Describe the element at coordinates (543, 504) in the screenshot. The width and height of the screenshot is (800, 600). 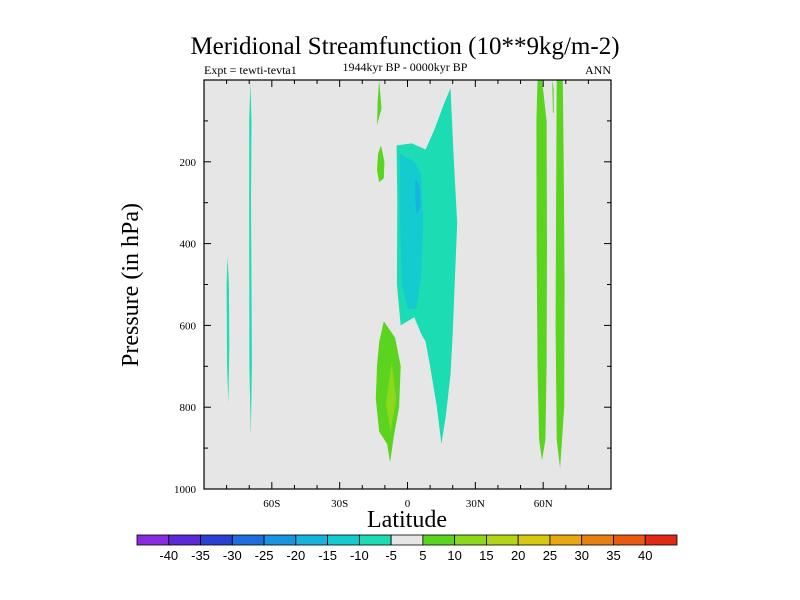
I see `x-tick-label: 60N` at that location.